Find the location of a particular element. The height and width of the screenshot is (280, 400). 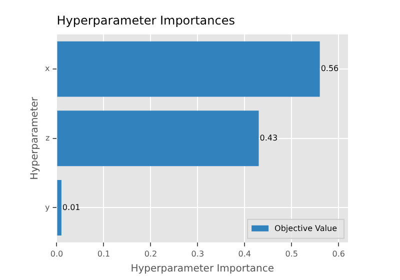

y-tick-label: z is located at coordinates (48, 137).